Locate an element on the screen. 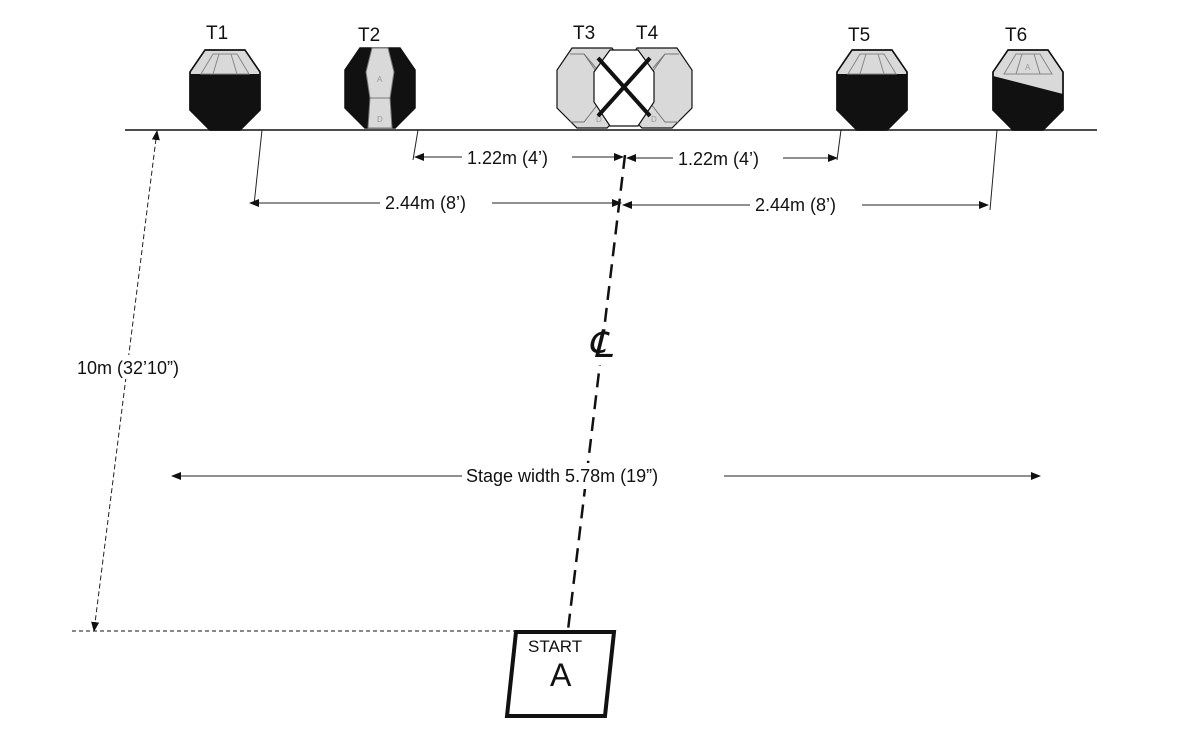  no-shoot-x is located at coordinates (624, 88).